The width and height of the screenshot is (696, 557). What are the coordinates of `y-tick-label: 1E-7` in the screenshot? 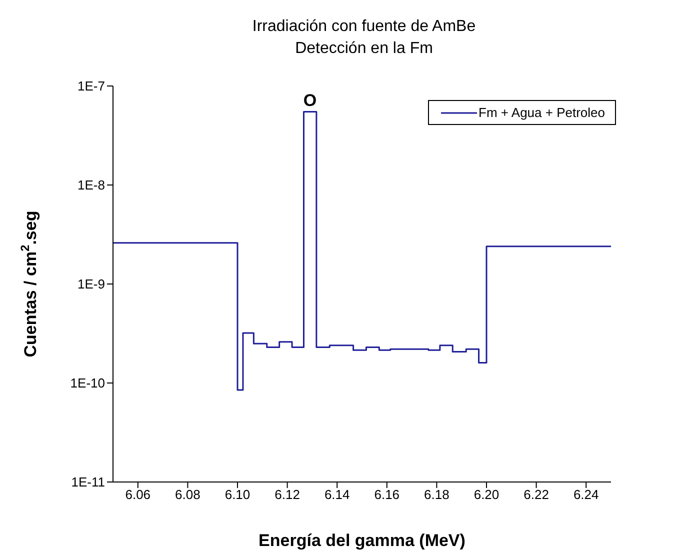 It's located at (91, 86).